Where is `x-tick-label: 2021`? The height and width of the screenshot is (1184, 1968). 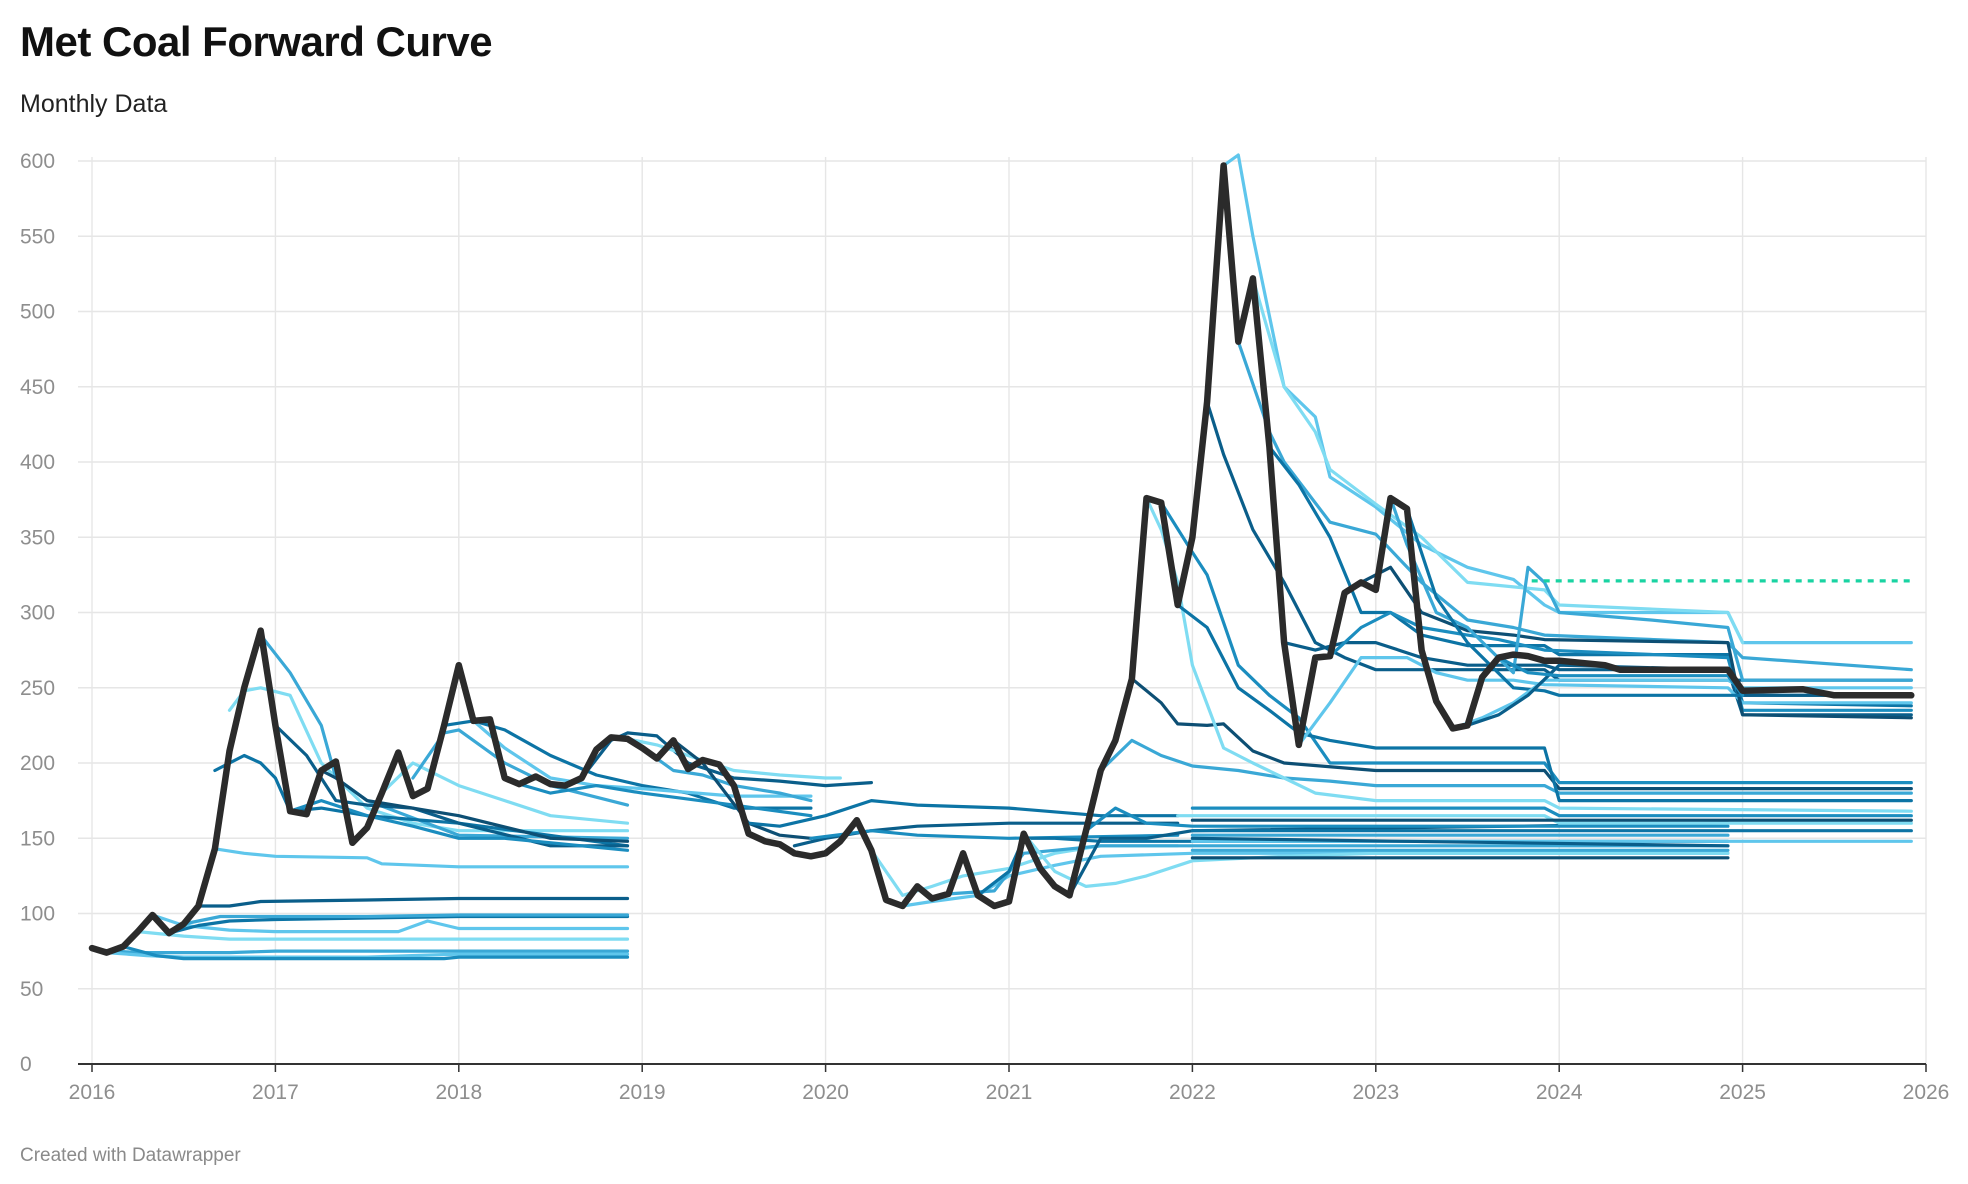 x-tick-label: 2021 is located at coordinates (1009, 1092).